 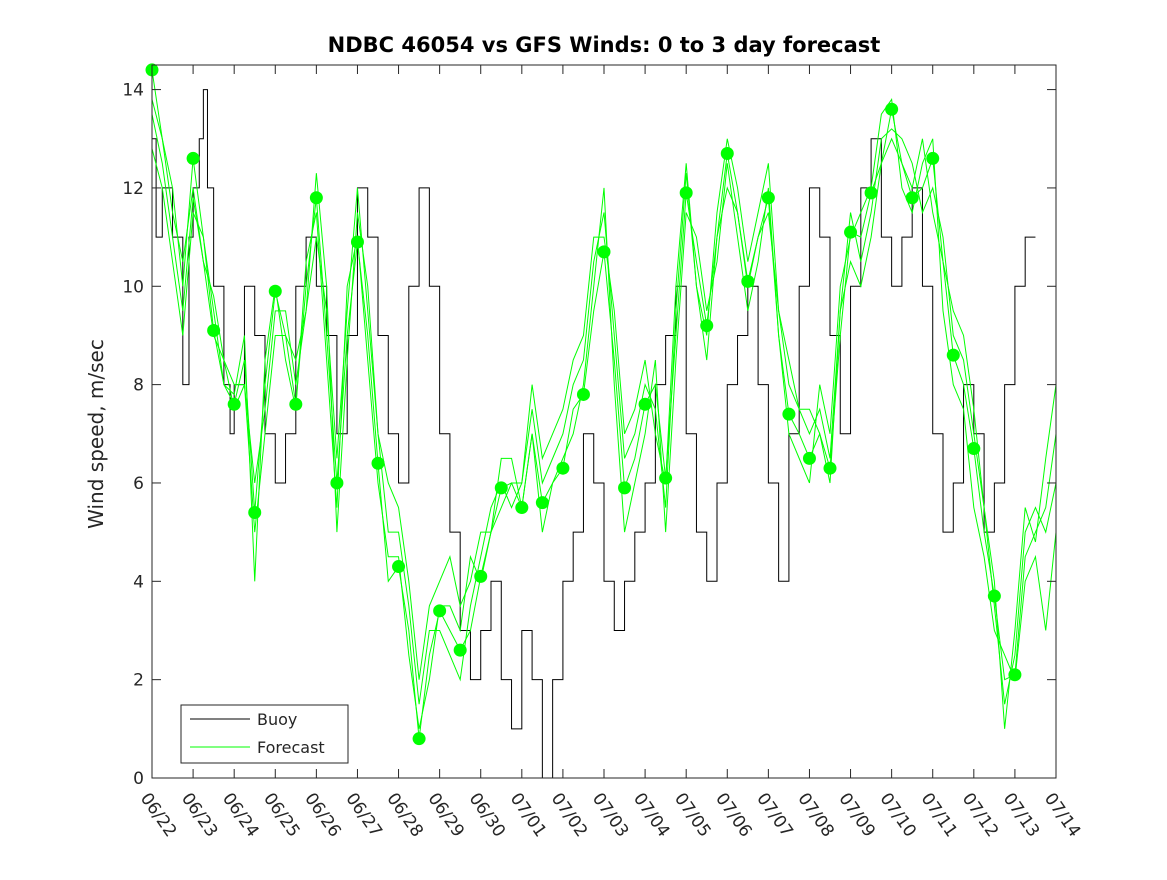 What do you see at coordinates (528, 815) in the screenshot?
I see `x-tick-label: 07/01` at bounding box center [528, 815].